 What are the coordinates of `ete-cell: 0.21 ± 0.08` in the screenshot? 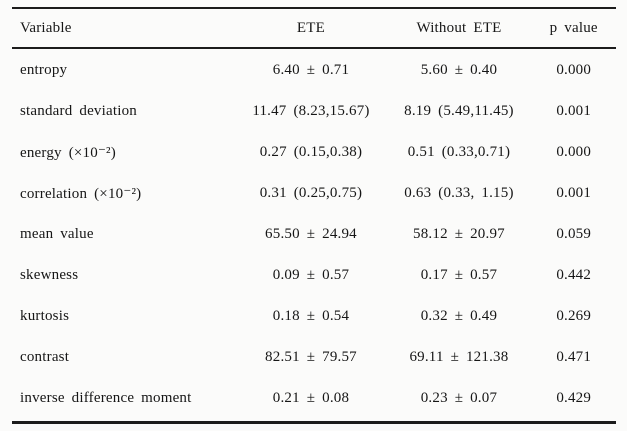 It's located at (311, 398).